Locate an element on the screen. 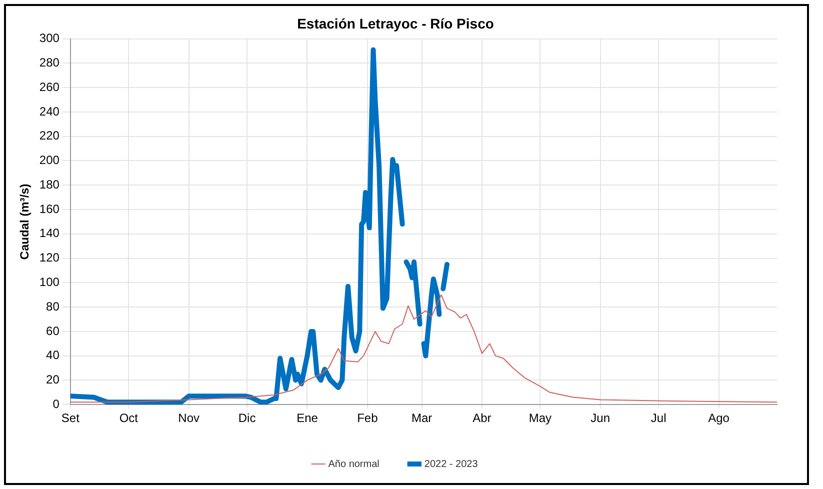 Image resolution: width=823 pixels, height=489 pixels. y-tick-label: 260 is located at coordinates (49, 87).